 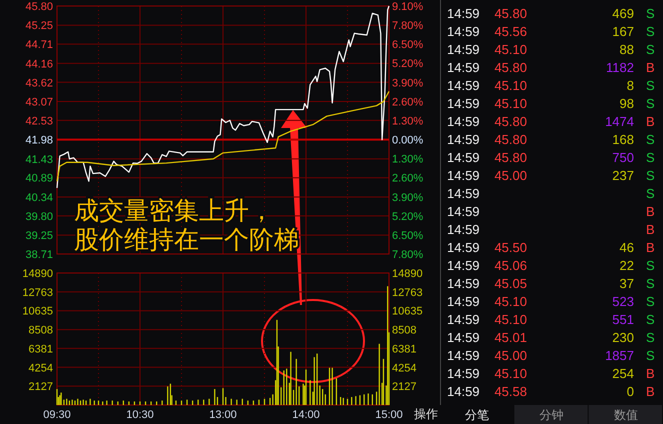 What do you see at coordinates (39, 26) in the screenshot?
I see `y-tick-label: 45.25` at bounding box center [39, 26].